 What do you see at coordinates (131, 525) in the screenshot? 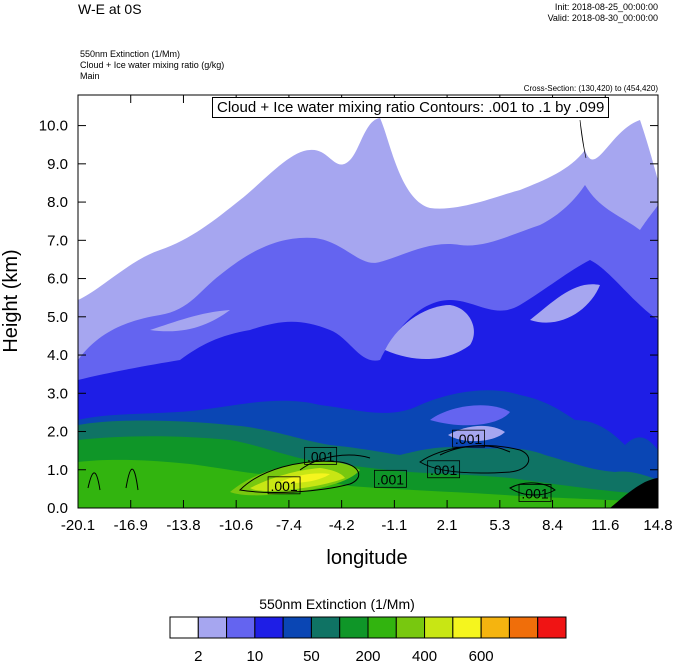
I see `x-tick-label: -16.9` at bounding box center [131, 525].